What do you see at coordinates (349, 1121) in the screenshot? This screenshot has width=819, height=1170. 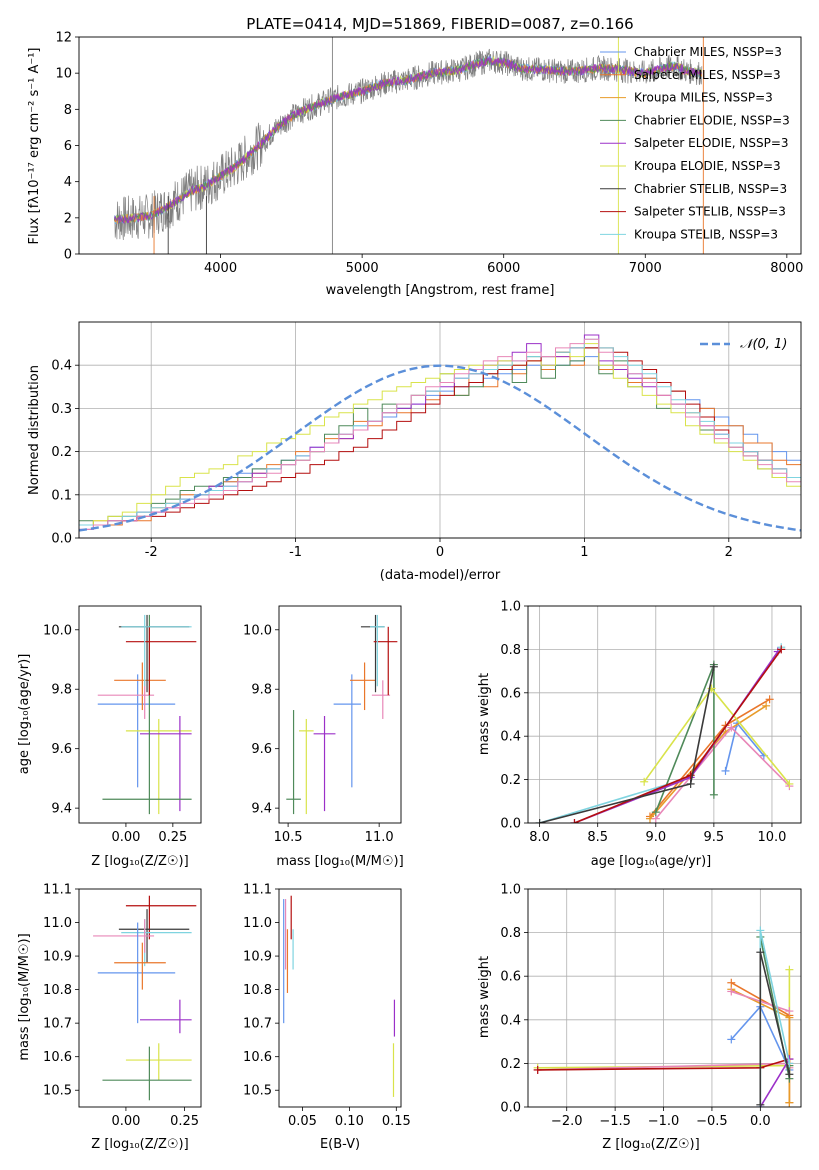 I see `x-tick-label: 0.10` at bounding box center [349, 1121].